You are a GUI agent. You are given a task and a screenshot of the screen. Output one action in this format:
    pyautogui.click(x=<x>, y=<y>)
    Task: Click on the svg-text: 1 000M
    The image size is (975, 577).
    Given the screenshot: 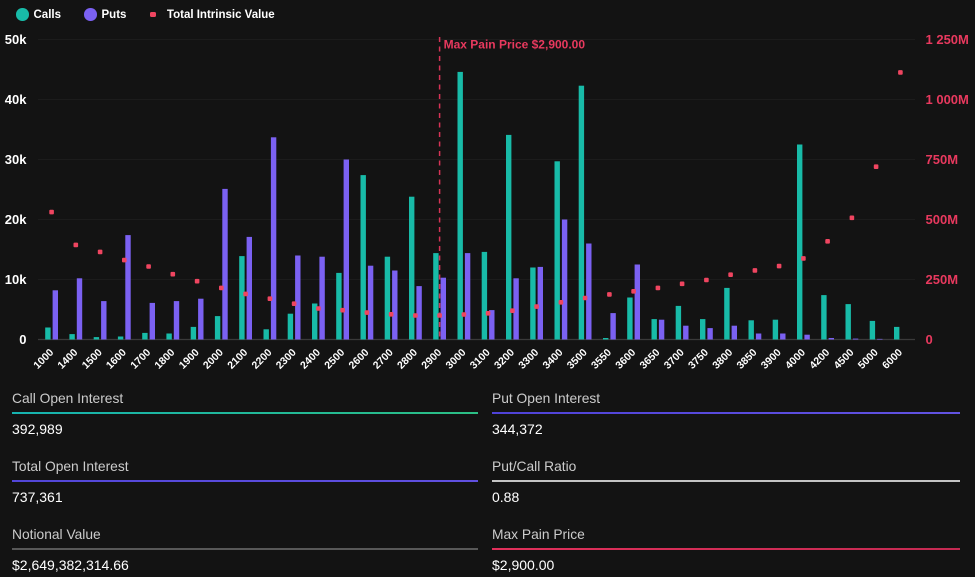 What is the action you would take?
    pyautogui.click(x=947, y=99)
    